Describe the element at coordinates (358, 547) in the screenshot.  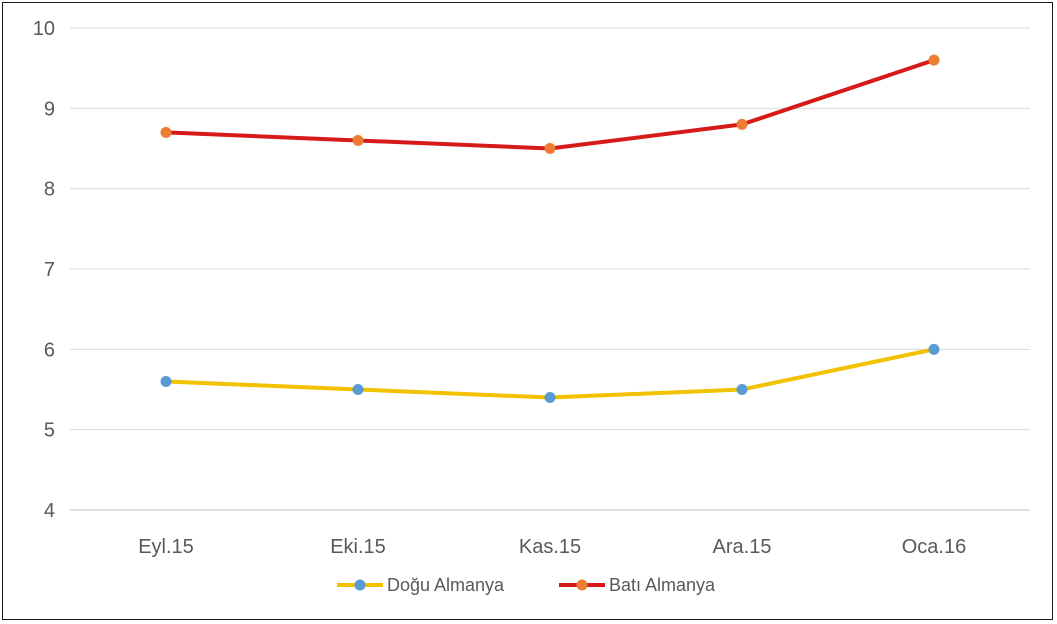
I see `x-tick-label: Eki.15` at that location.